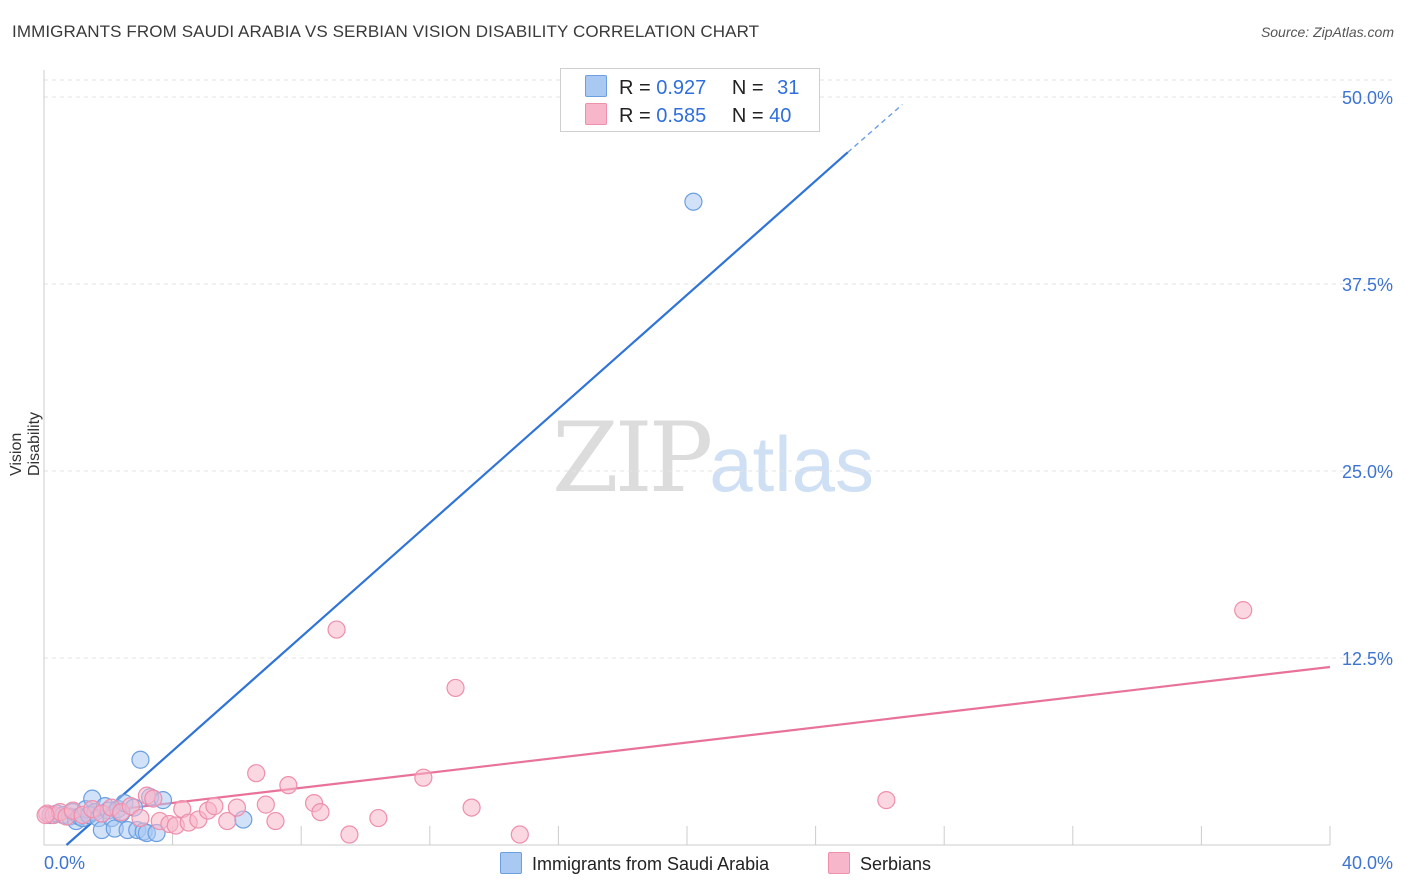 This screenshot has width=1406, height=892. What do you see at coordinates (596, 114) in the screenshot?
I see `legend-swatch-serbian` at bounding box center [596, 114].